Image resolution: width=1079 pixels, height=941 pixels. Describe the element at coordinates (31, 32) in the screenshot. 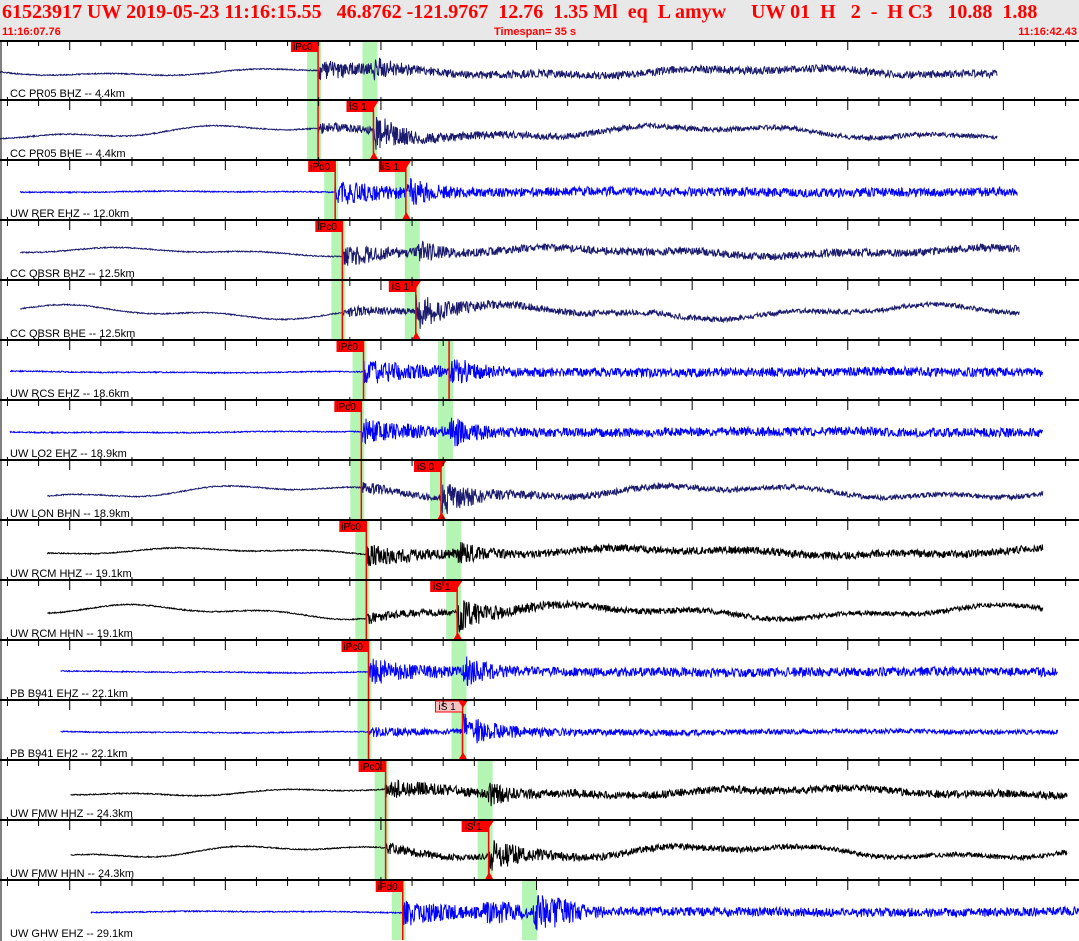

I see `start-time: 11:16:07.76` at that location.